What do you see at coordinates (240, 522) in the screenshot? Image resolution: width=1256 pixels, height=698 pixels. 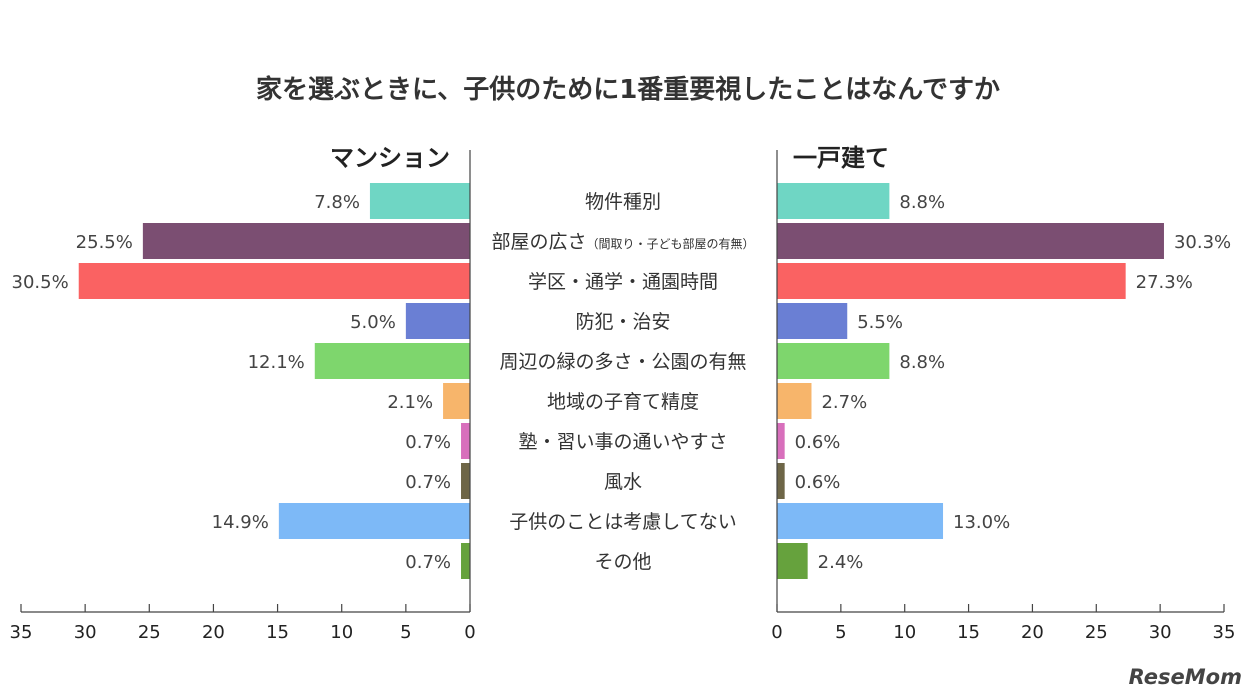 I see `left-value-label: 14.9%` at bounding box center [240, 522].